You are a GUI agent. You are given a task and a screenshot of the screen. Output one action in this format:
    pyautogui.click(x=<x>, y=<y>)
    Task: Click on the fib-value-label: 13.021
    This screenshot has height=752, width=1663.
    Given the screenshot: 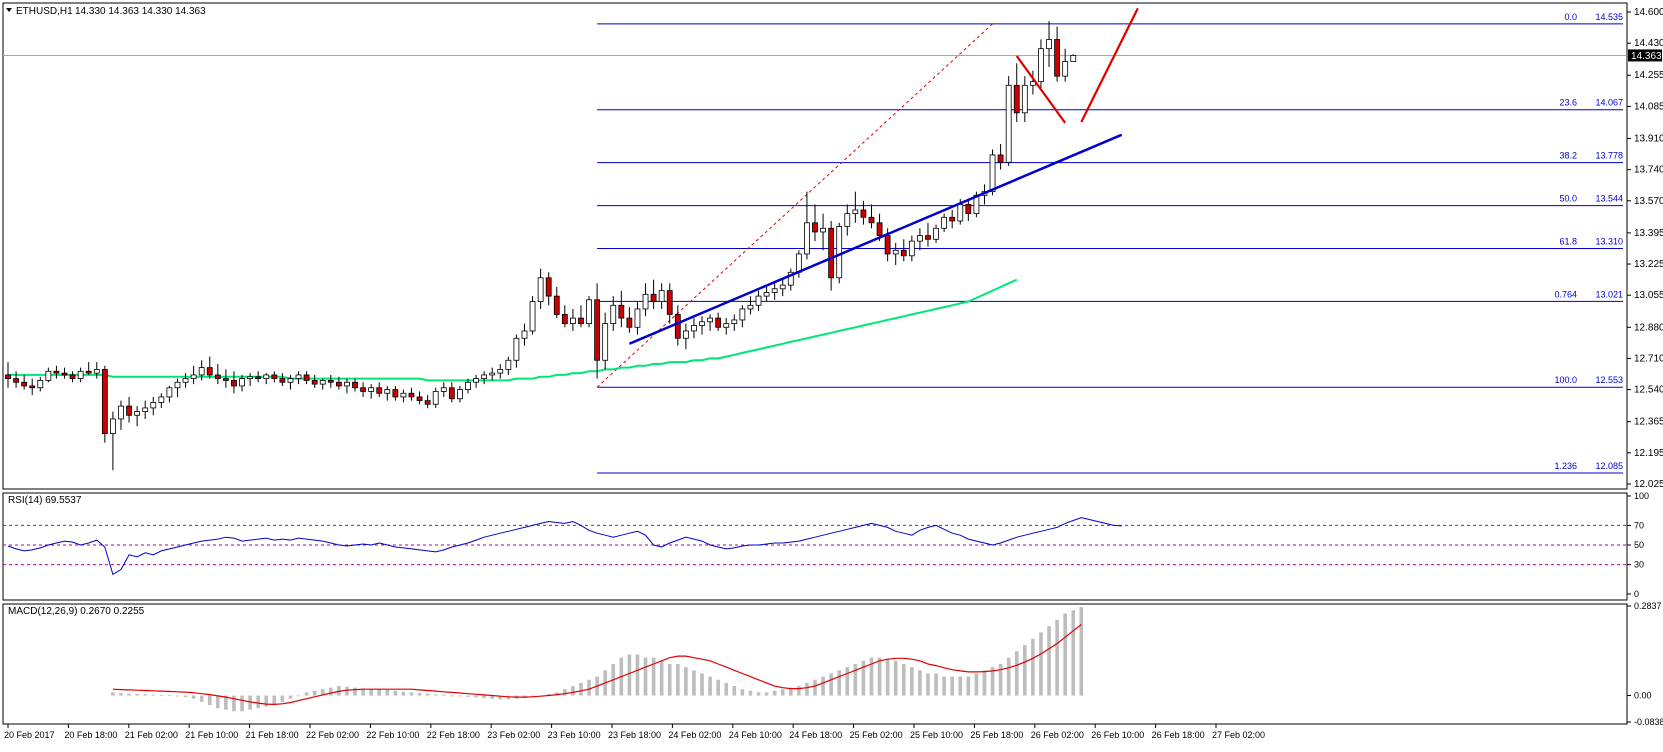 What is the action you would take?
    pyautogui.click(x=1609, y=294)
    